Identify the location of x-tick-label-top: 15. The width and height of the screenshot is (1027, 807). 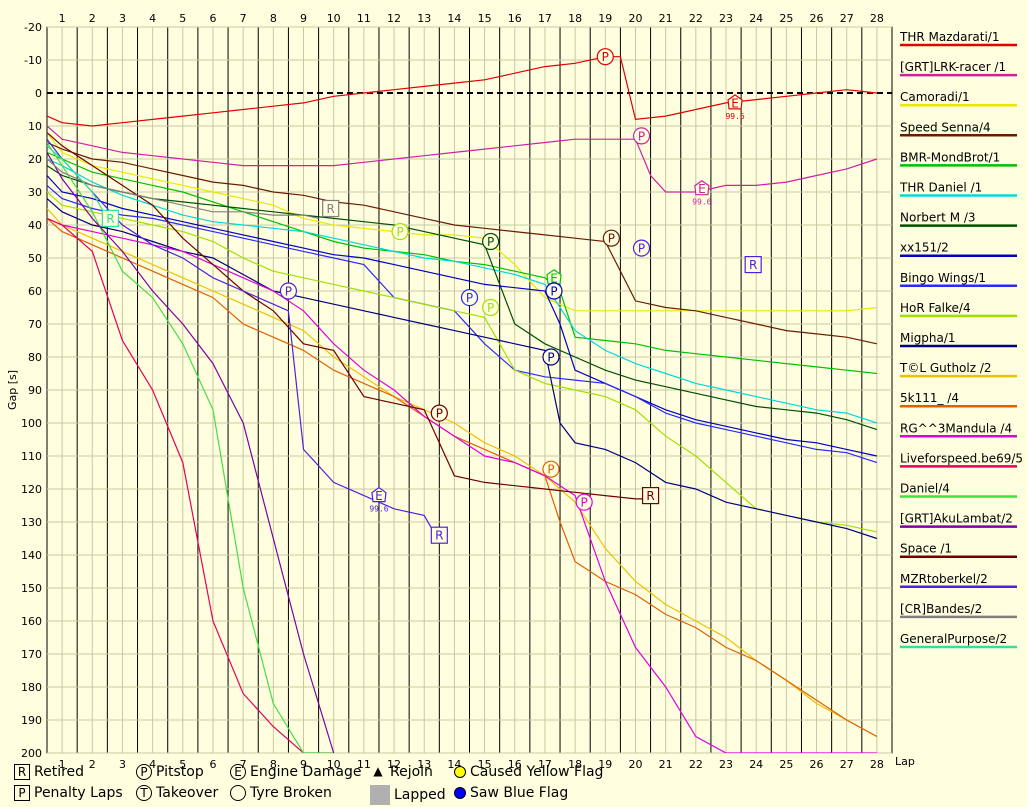
(485, 18).